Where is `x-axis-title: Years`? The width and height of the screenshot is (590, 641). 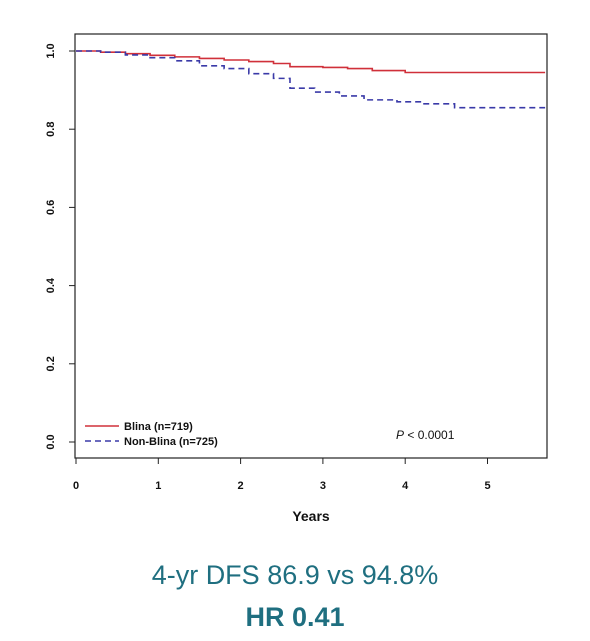
x-axis-title: Years is located at coordinates (311, 516).